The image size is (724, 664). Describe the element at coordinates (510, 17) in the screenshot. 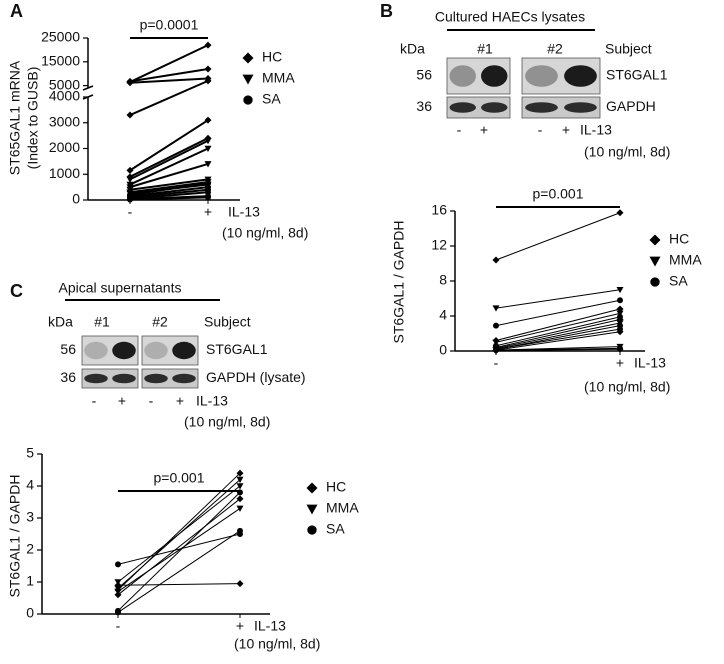

I see `blot-title: Cultured HAECs lysates` at that location.